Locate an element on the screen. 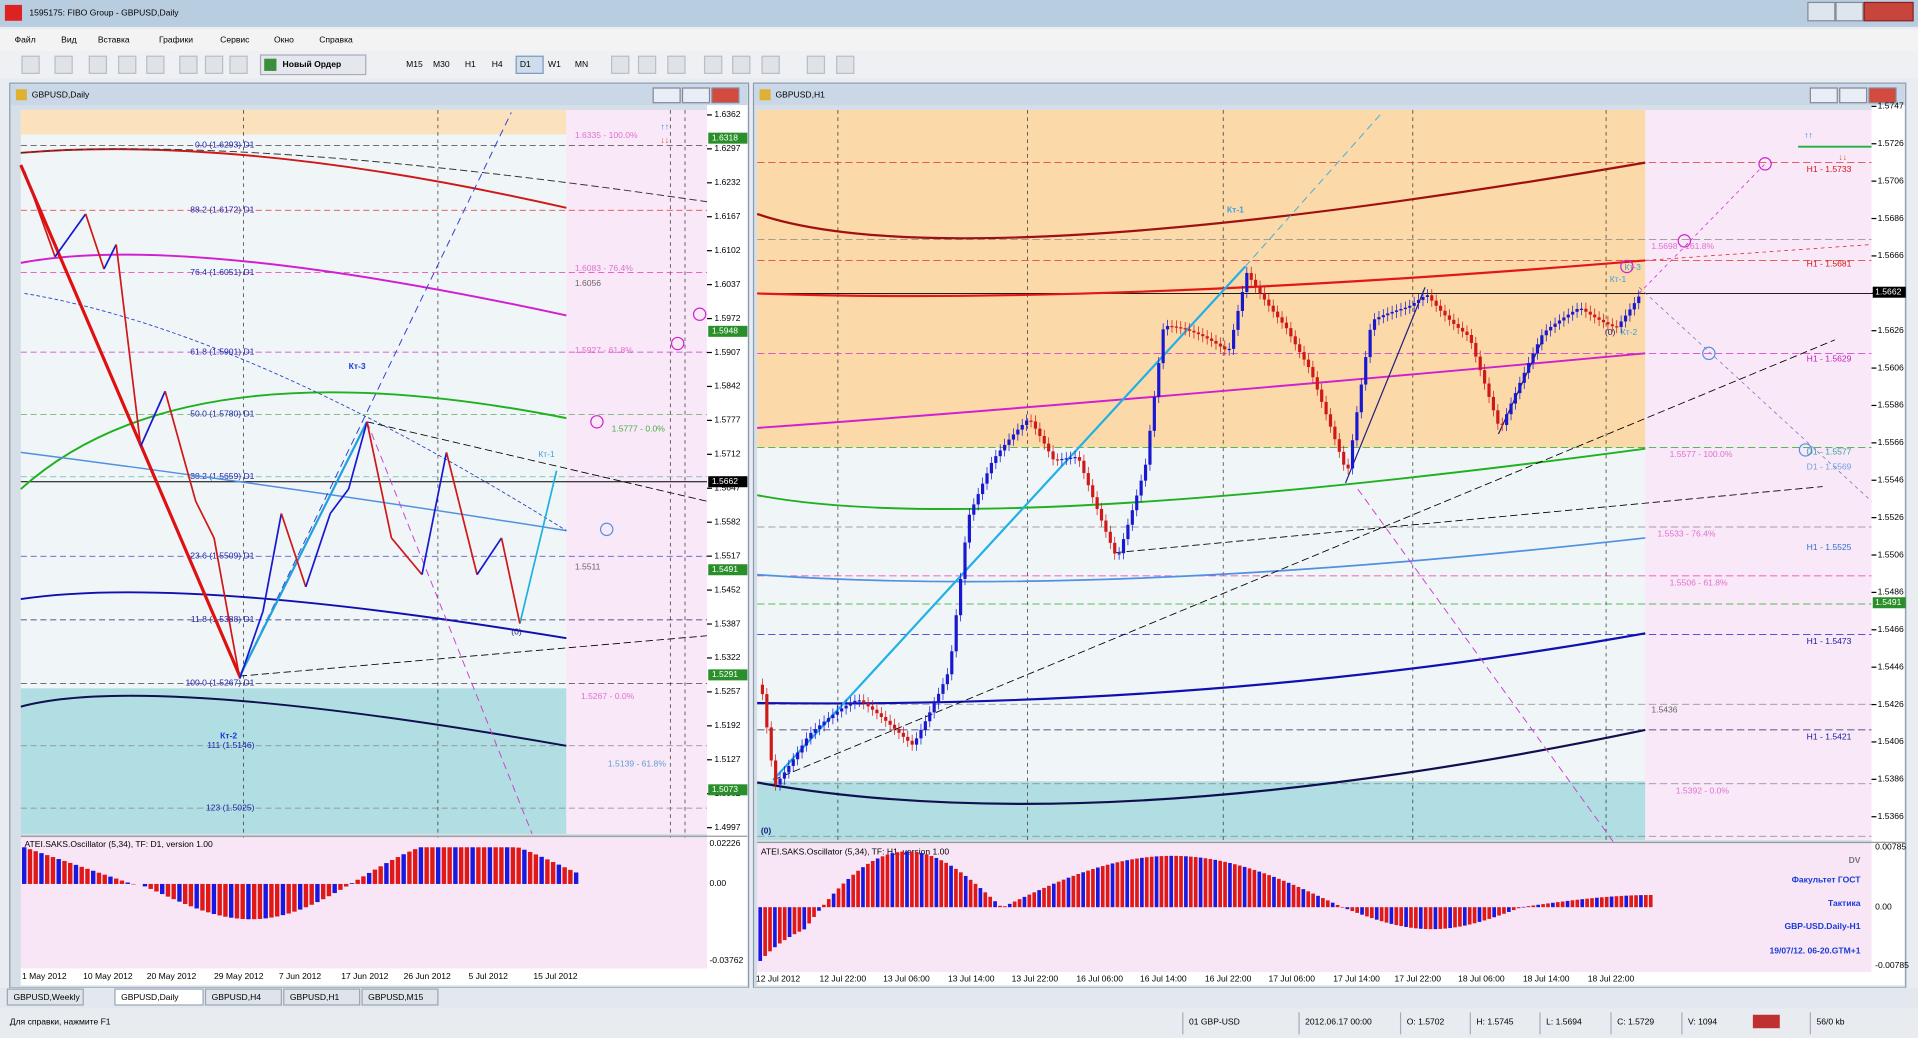 The width and height of the screenshot is (1918, 1038). menu-item: Сервис is located at coordinates (235, 40).